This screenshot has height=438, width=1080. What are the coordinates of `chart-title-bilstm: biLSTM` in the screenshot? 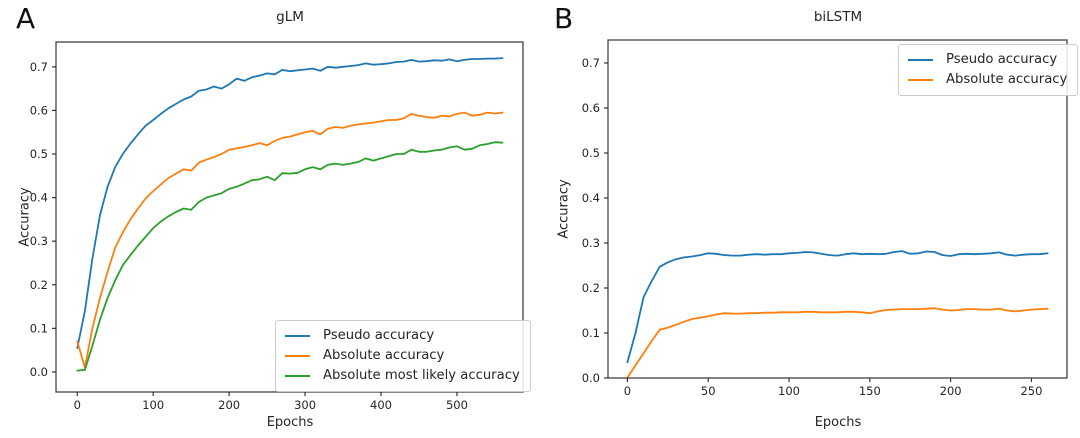 It's located at (838, 17).